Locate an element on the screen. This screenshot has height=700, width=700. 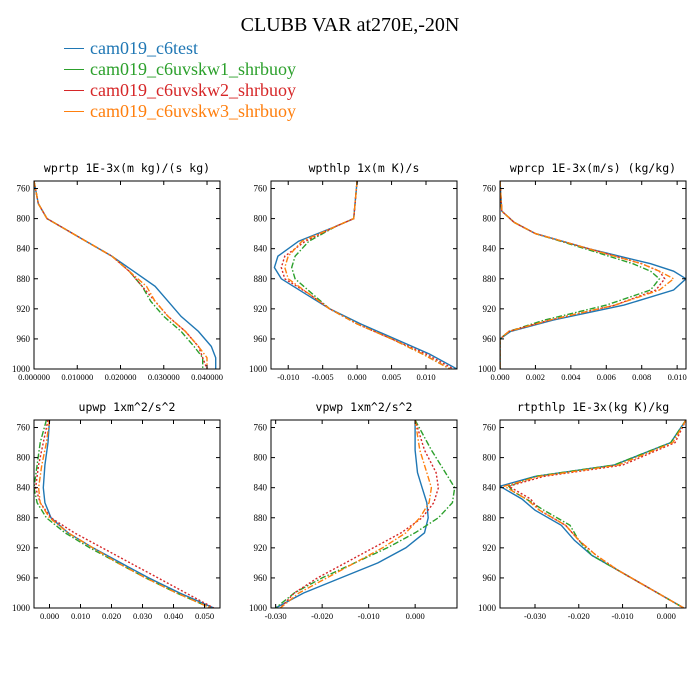
legend-label: cam019_c6uvskw3_shrbuoy is located at coordinates (193, 111).